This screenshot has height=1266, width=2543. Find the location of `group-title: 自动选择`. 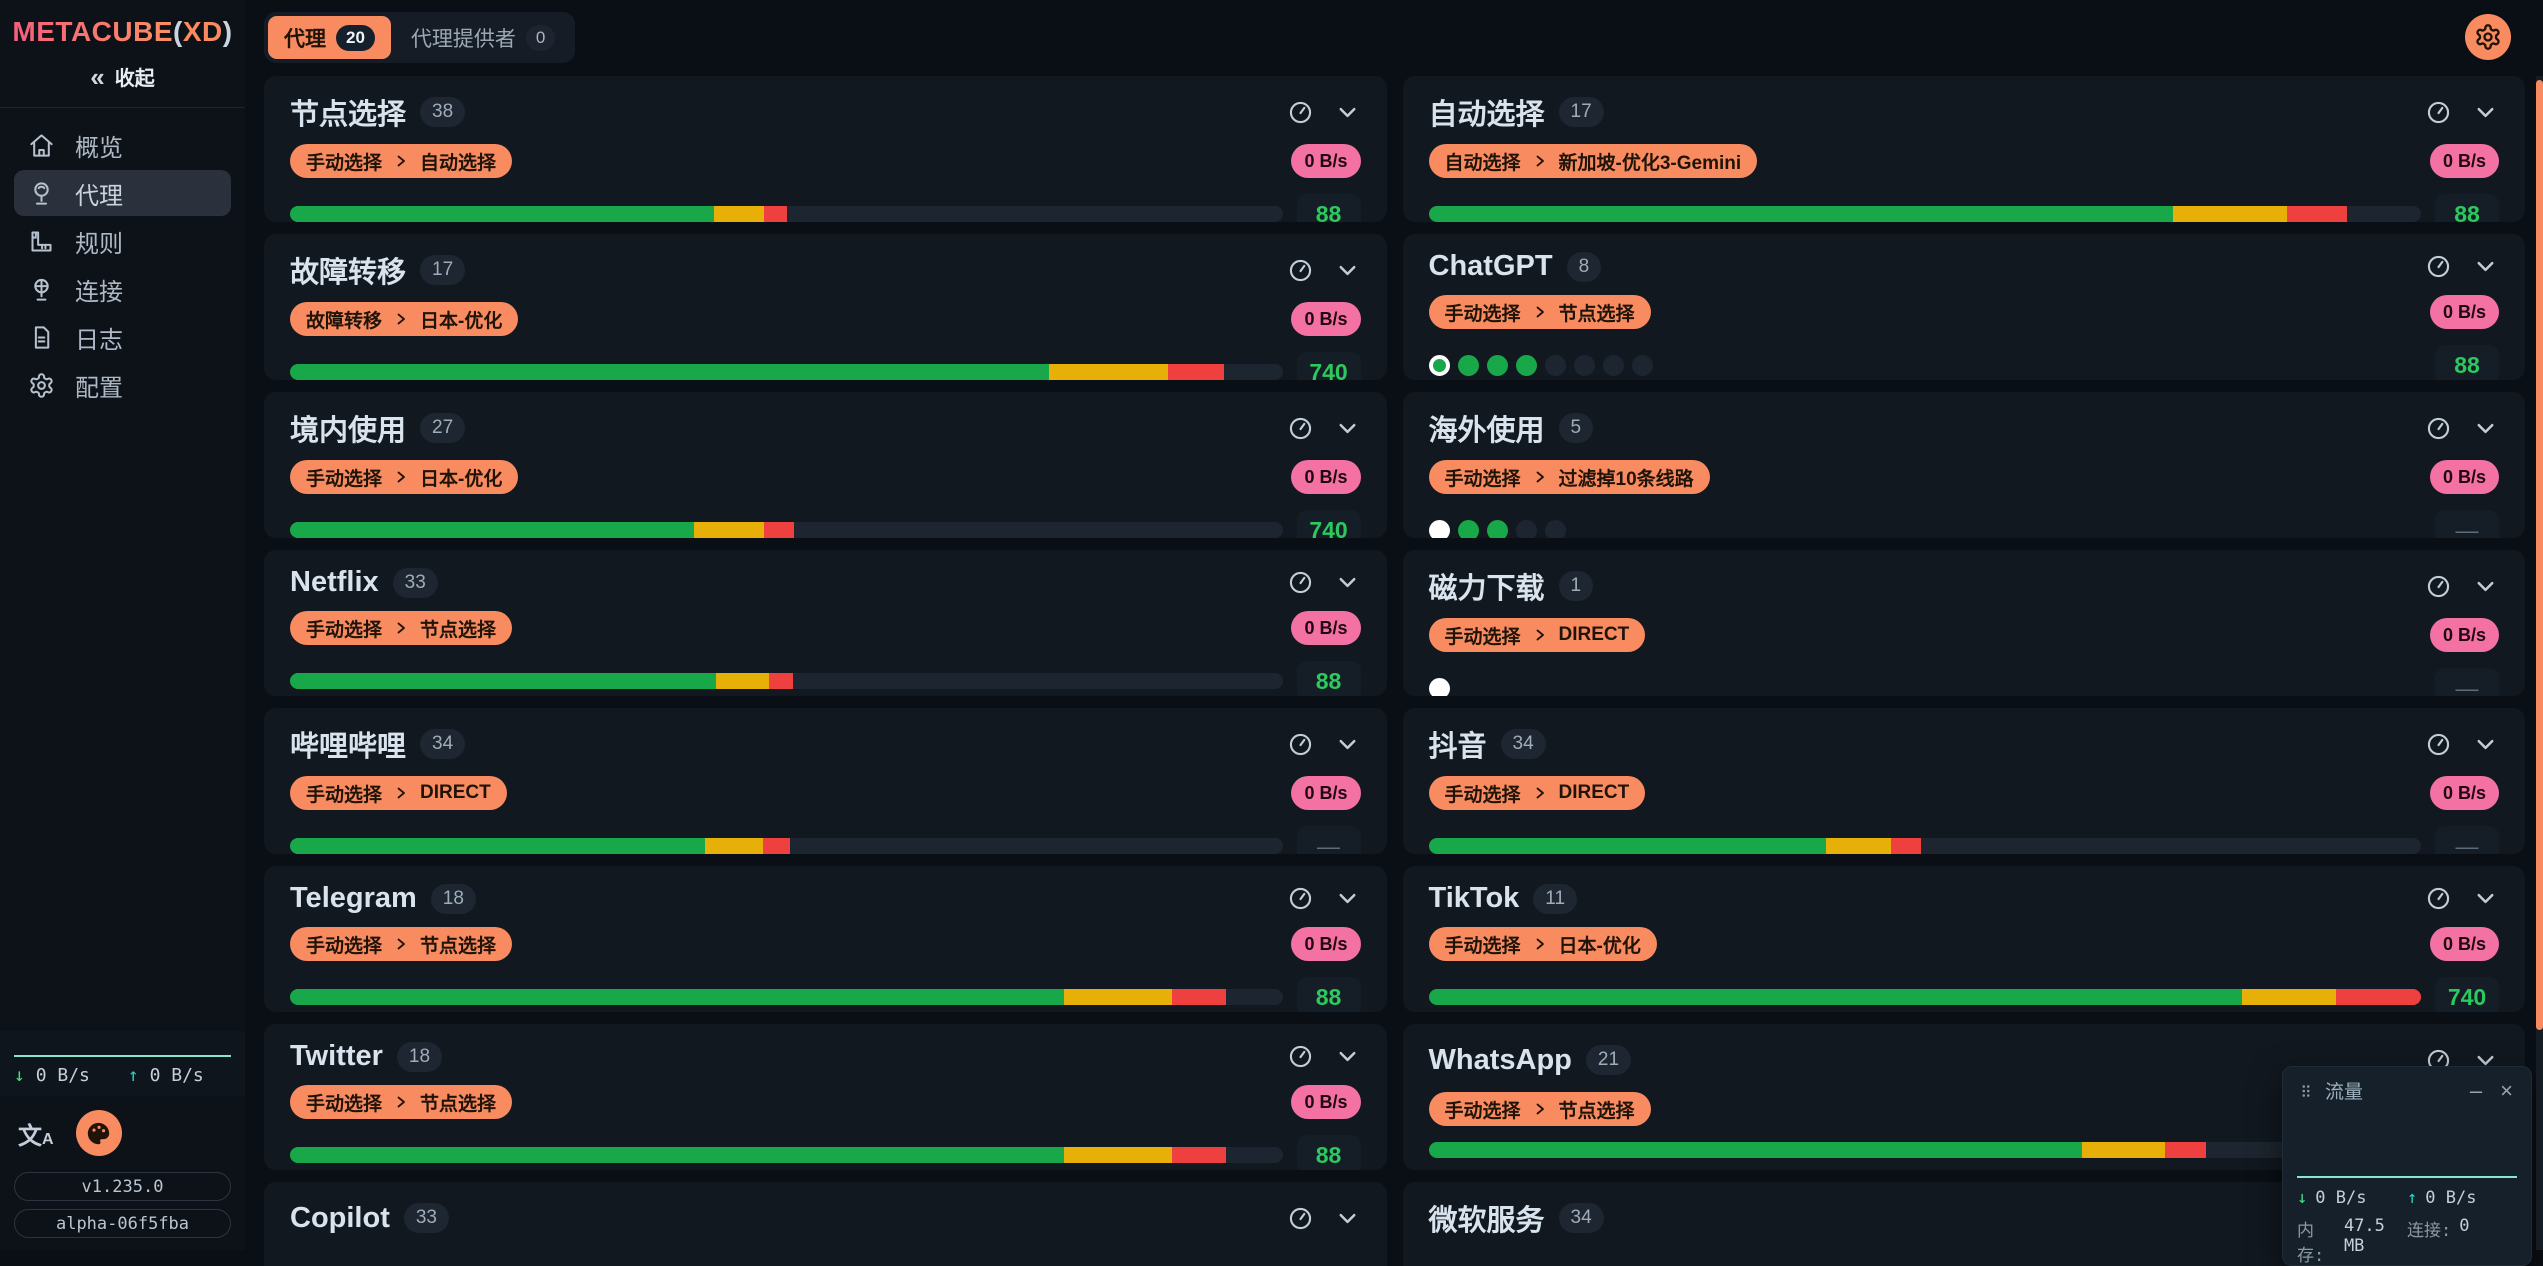

group-title: 自动选择 is located at coordinates (1487, 112).